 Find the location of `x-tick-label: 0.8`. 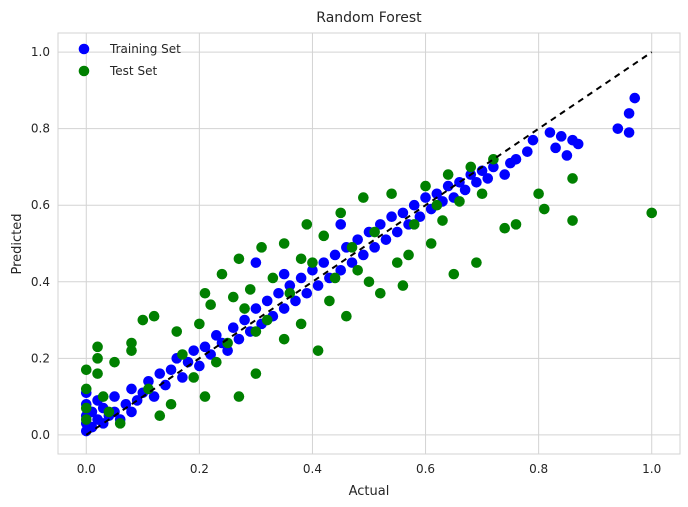

x-tick-label: 0.8 is located at coordinates (538, 469).